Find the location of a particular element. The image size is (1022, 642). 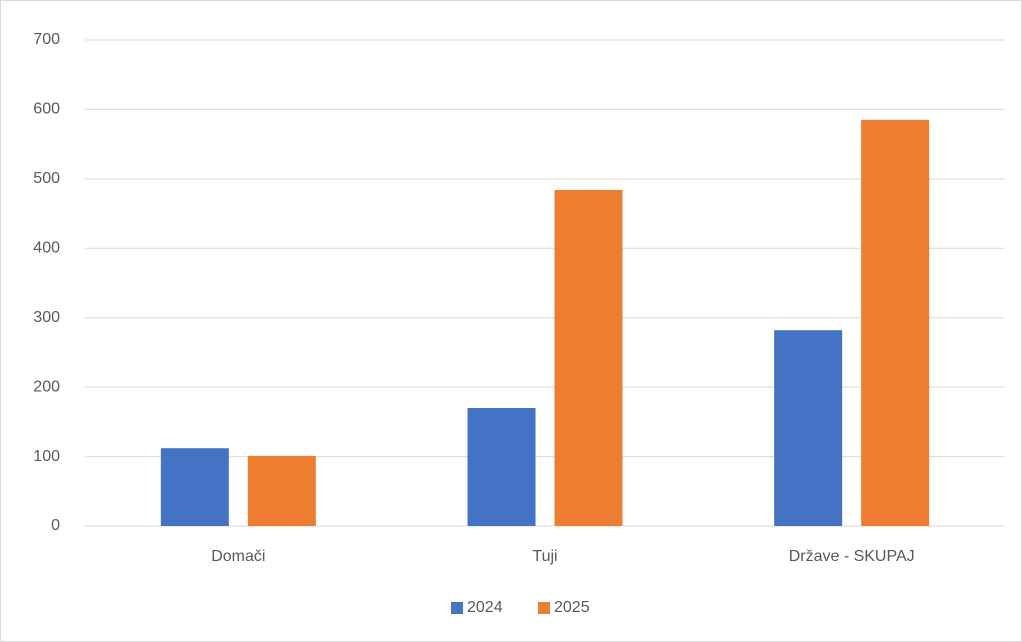

y-tick-label: 400 is located at coordinates (46, 248).